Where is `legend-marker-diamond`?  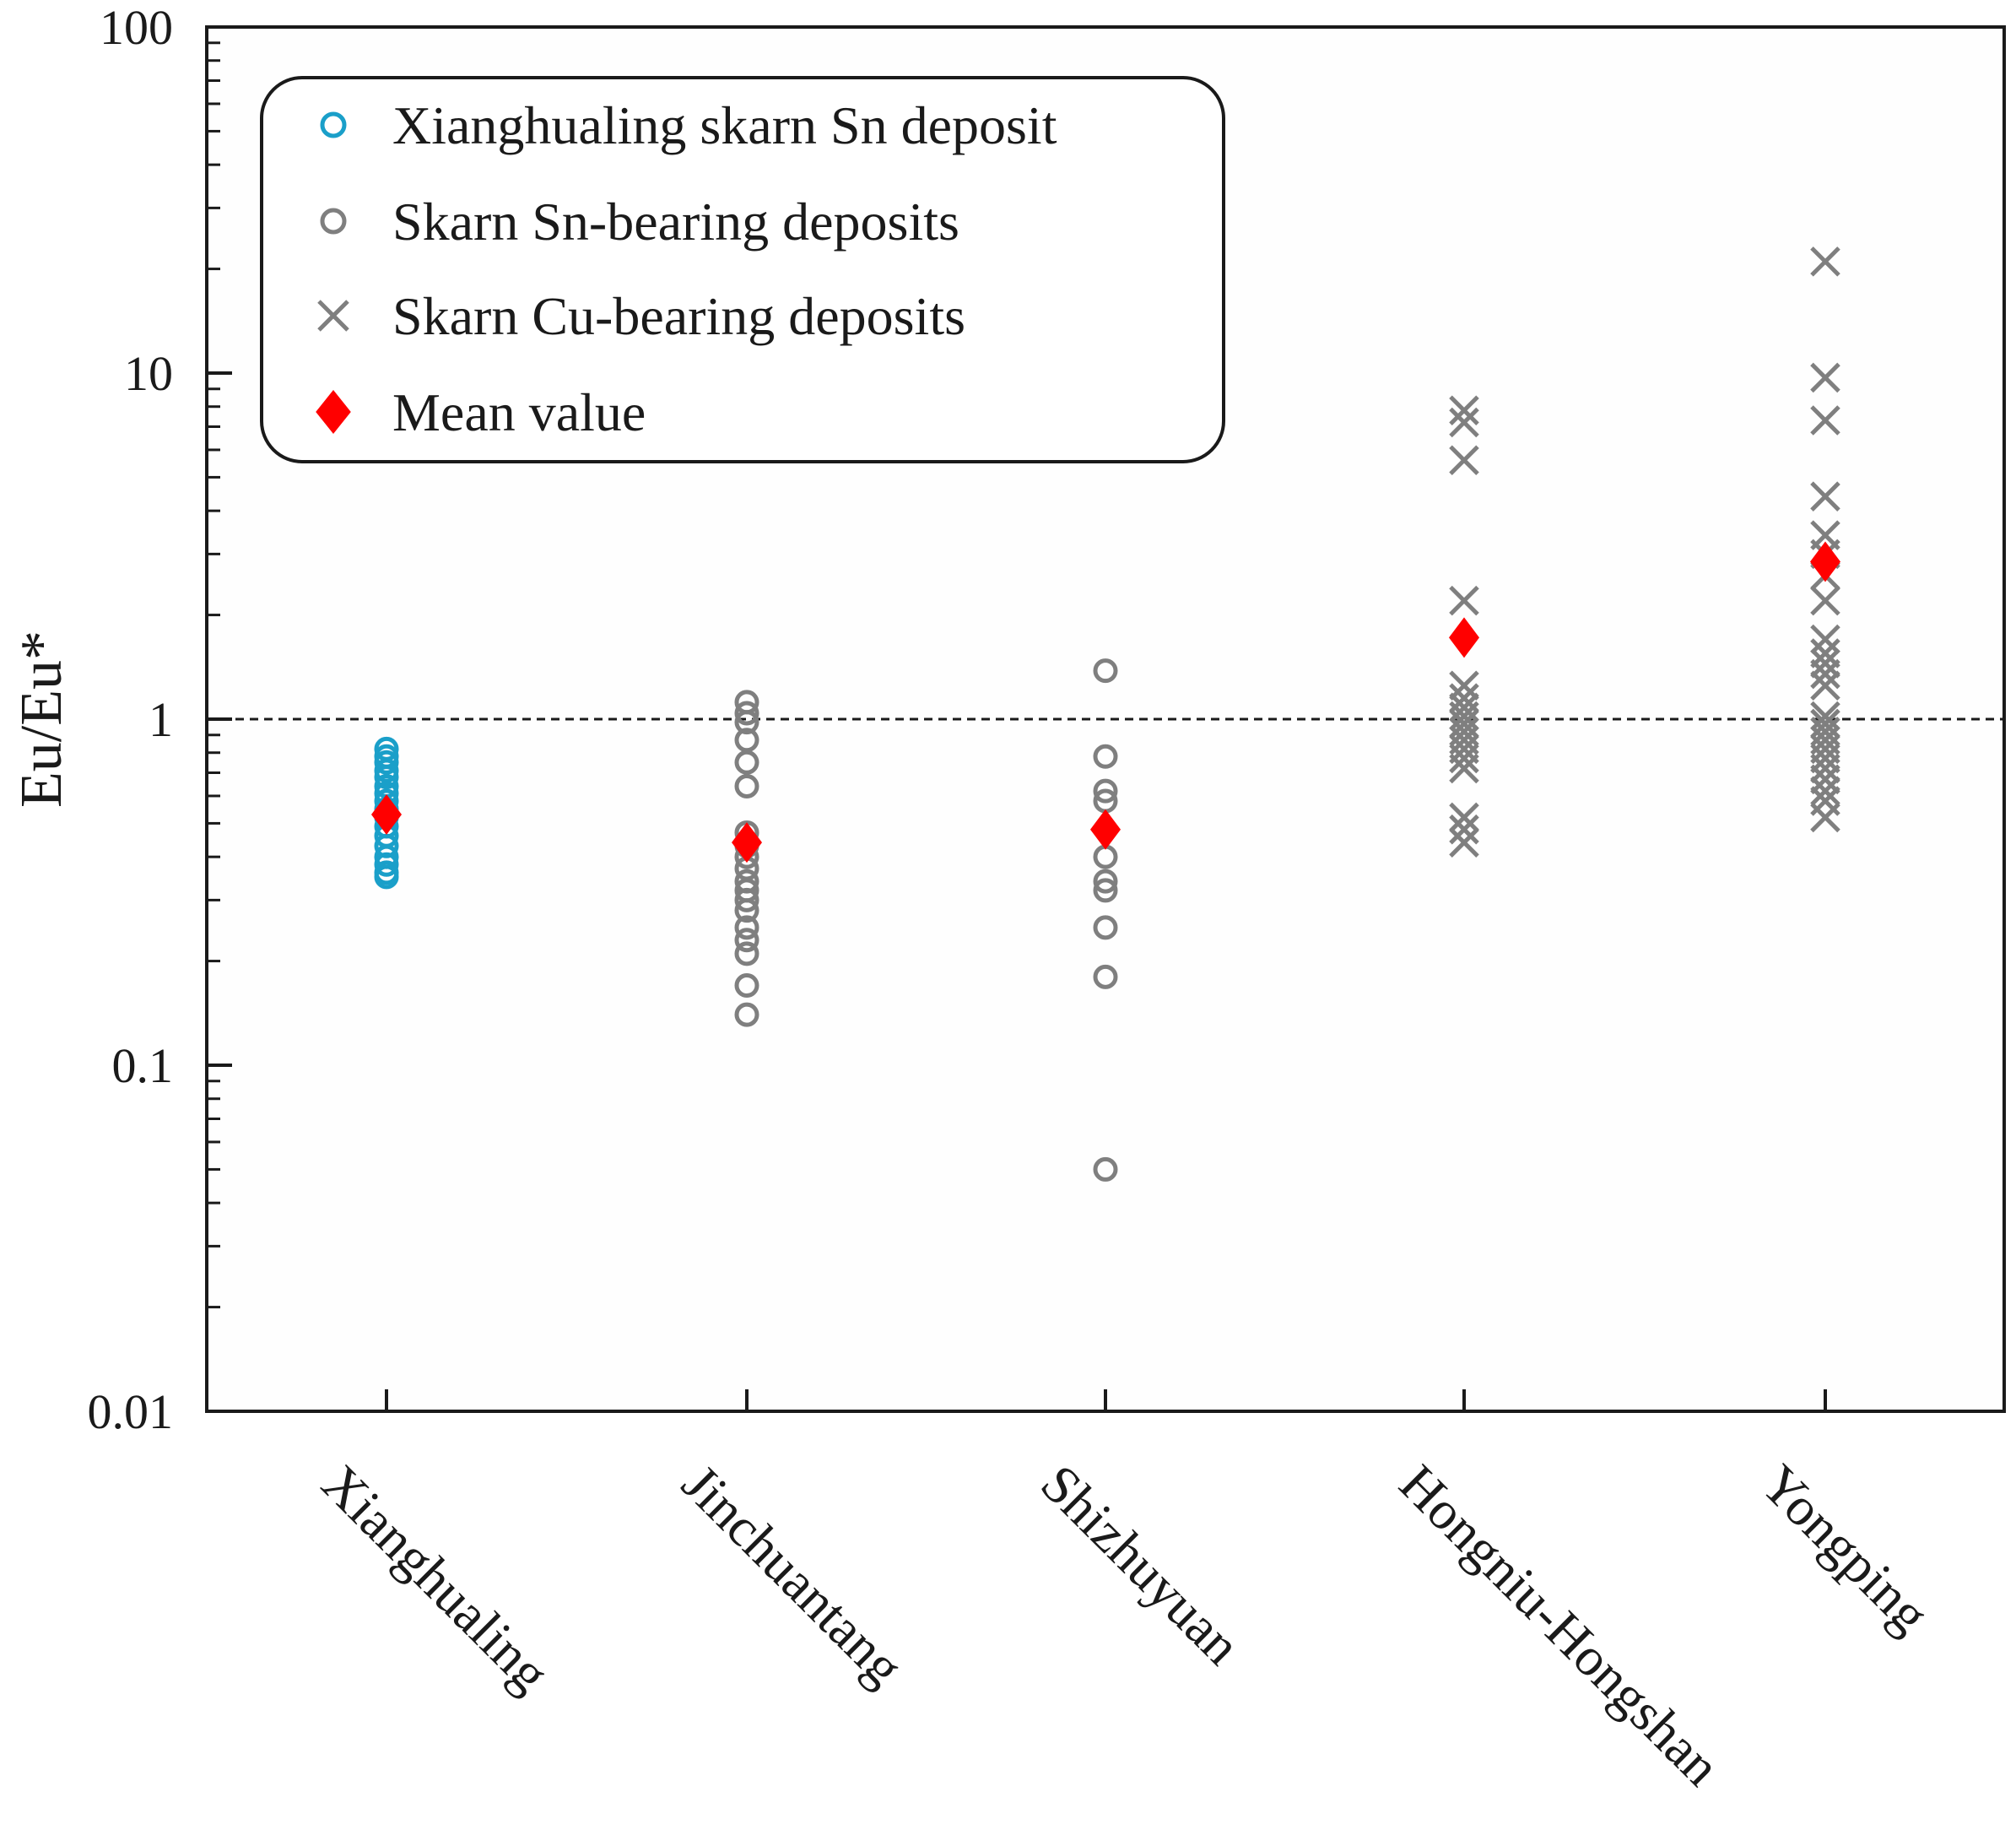
legend-marker-diamond is located at coordinates (333, 412).